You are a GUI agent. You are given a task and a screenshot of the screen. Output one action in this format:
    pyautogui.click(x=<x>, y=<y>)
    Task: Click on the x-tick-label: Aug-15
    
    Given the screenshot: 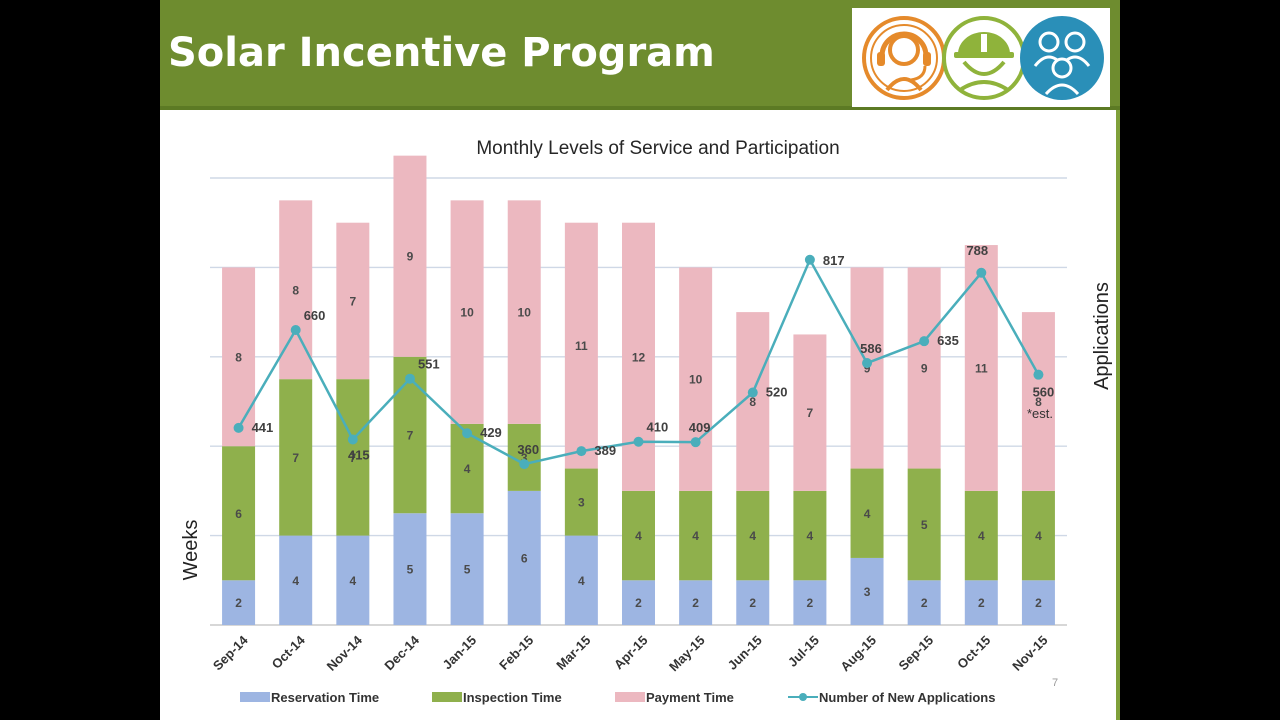 What is the action you would take?
    pyautogui.click(x=858, y=654)
    